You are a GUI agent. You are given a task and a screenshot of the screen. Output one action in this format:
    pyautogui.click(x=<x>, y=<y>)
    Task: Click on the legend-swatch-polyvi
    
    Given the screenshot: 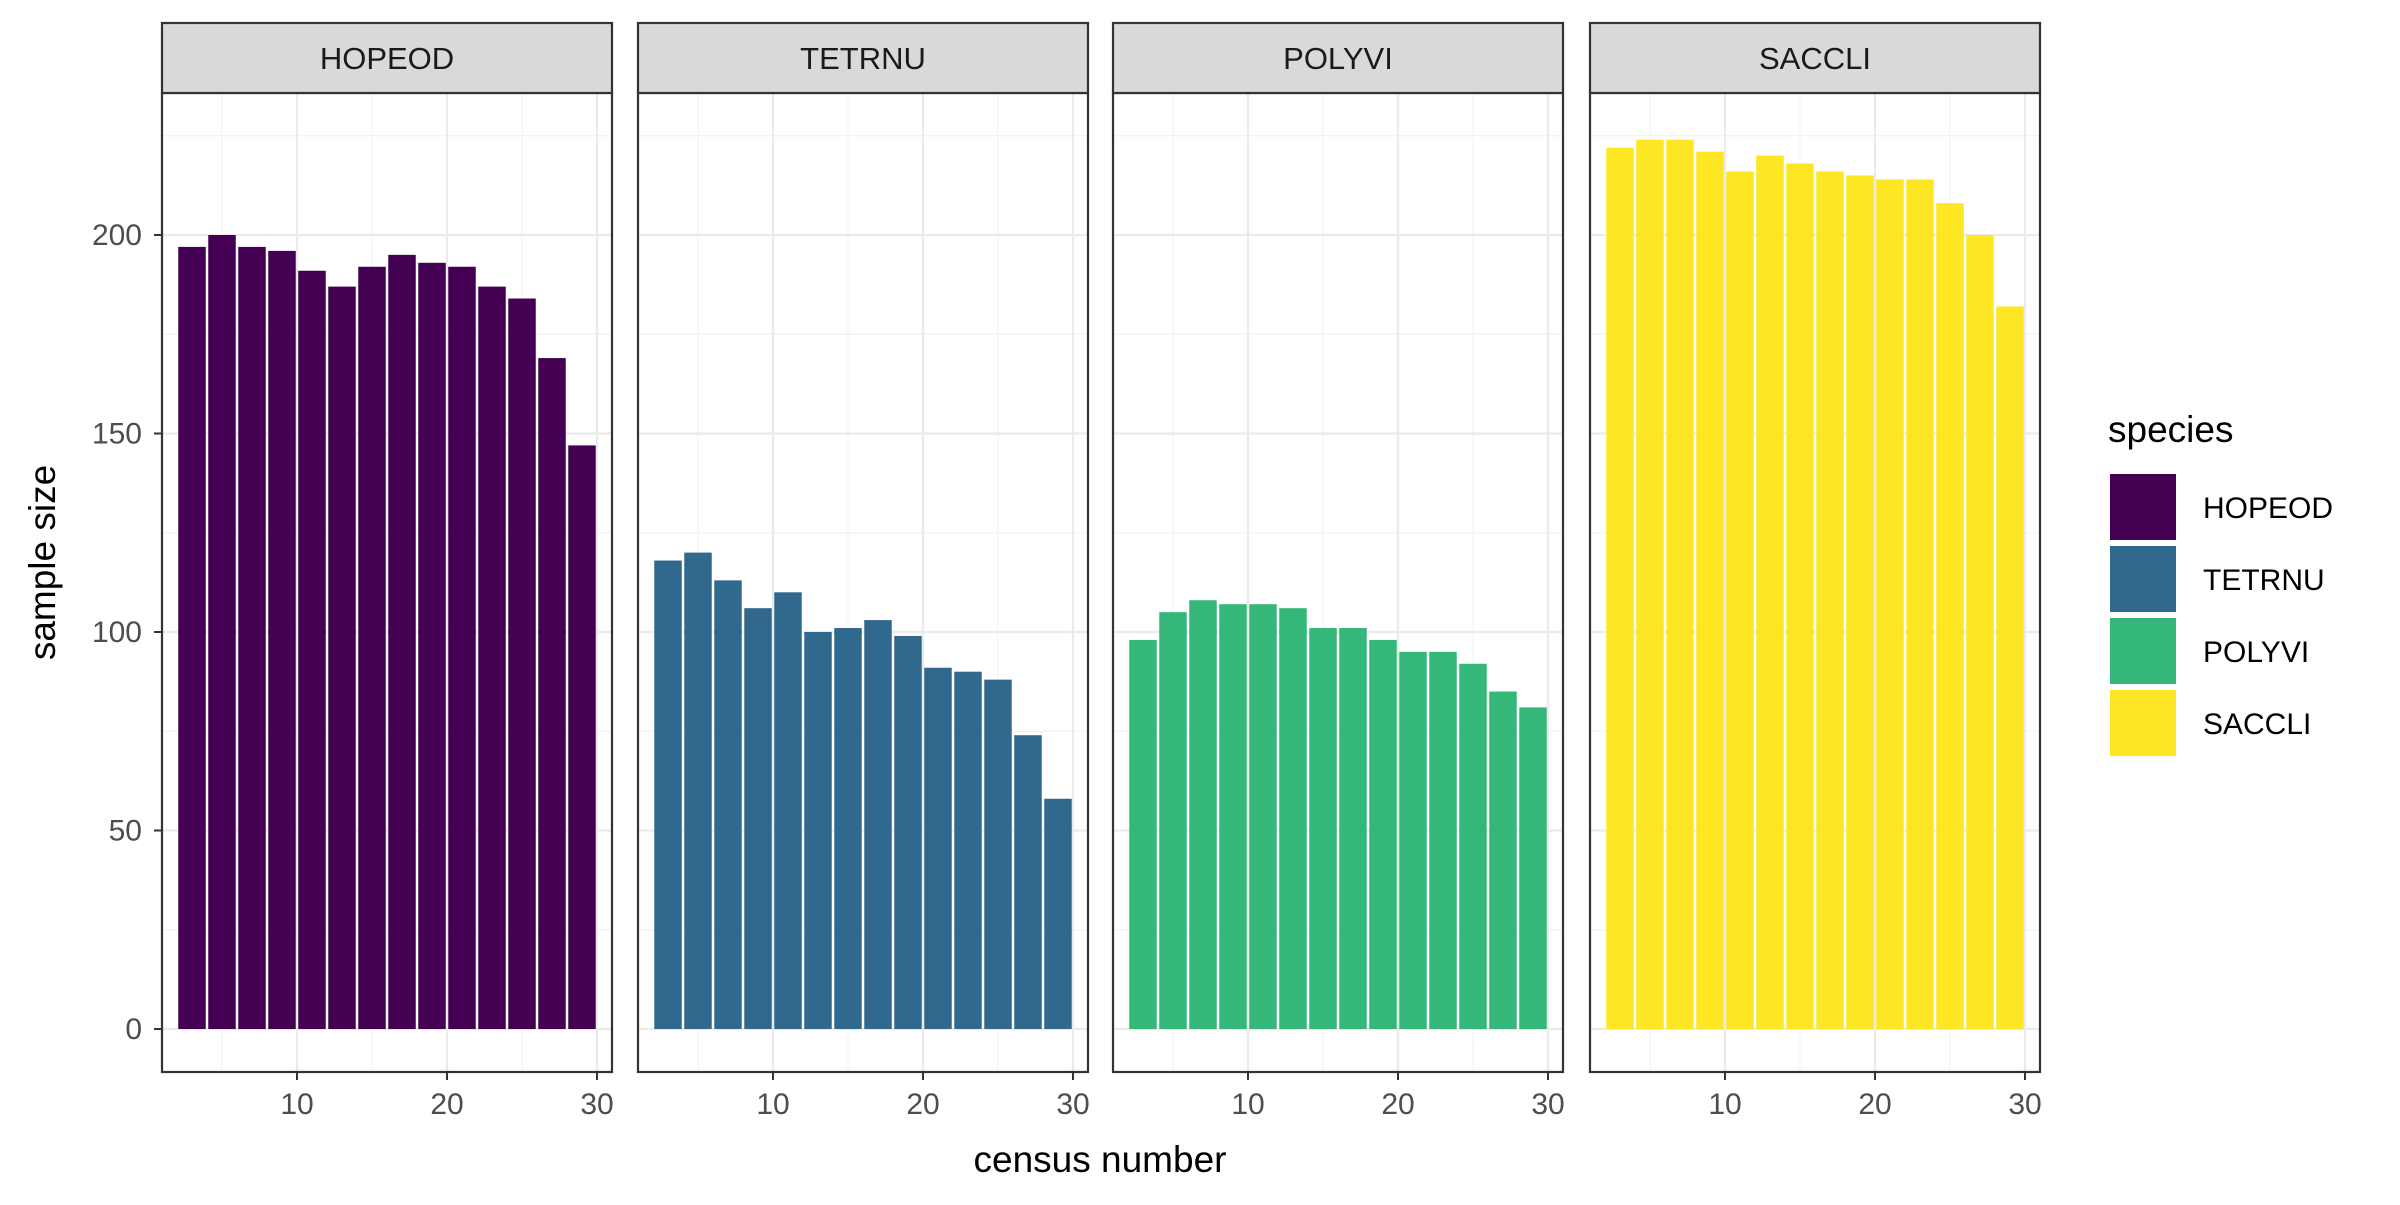 What is the action you would take?
    pyautogui.click(x=2143, y=651)
    